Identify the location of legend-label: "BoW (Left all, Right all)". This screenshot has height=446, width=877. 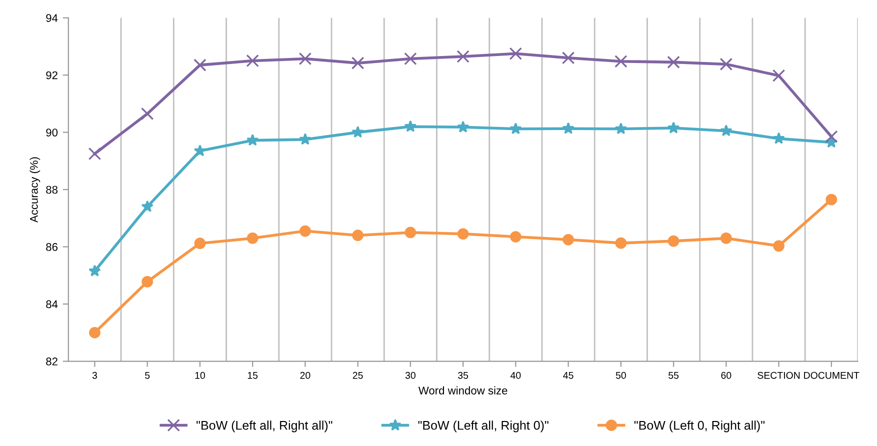
(264, 426).